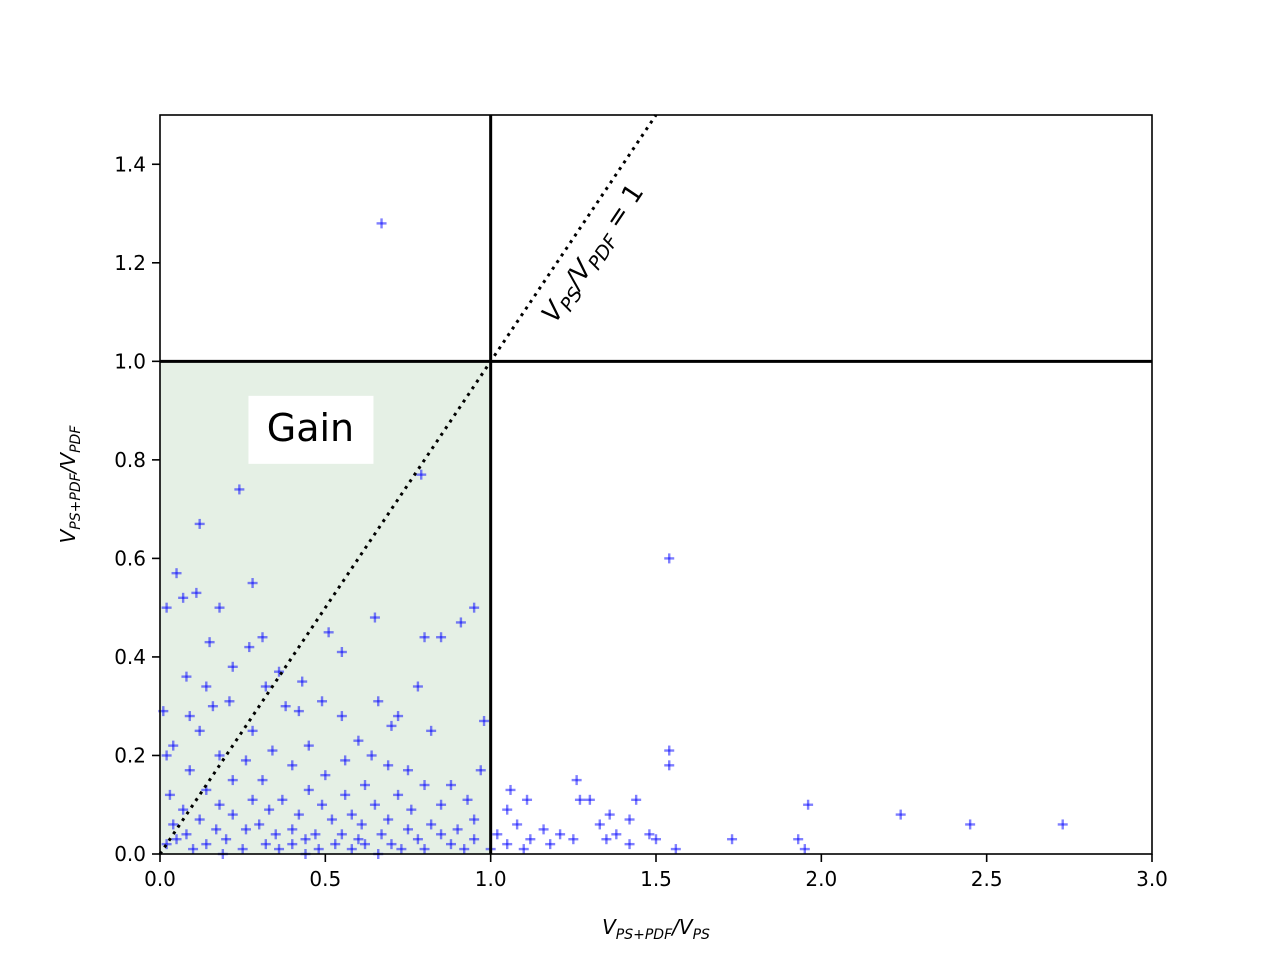 This screenshot has height=960, width=1280. I want to click on x-tick-label: 0.0, so click(160, 879).